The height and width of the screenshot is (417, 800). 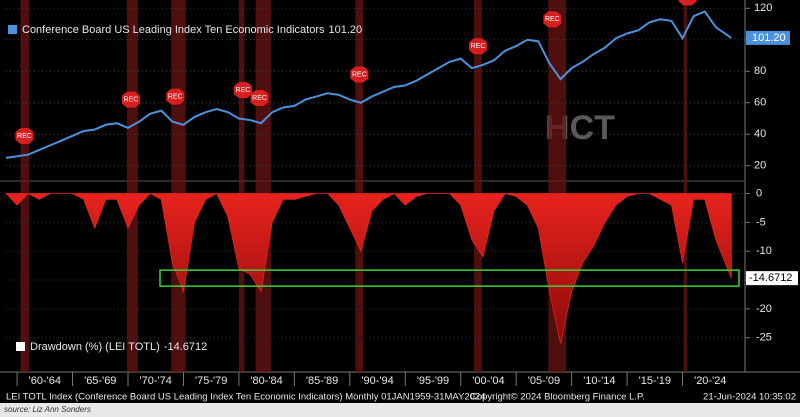 What do you see at coordinates (710, 381) in the screenshot?
I see `x-tick-label: '20-'24` at bounding box center [710, 381].